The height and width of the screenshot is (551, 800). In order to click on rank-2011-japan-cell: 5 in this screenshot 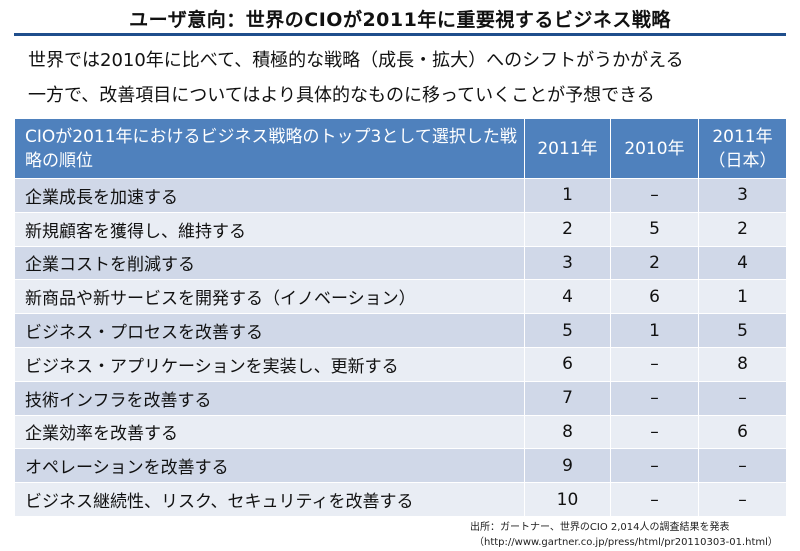, I will do `click(742, 330)`.